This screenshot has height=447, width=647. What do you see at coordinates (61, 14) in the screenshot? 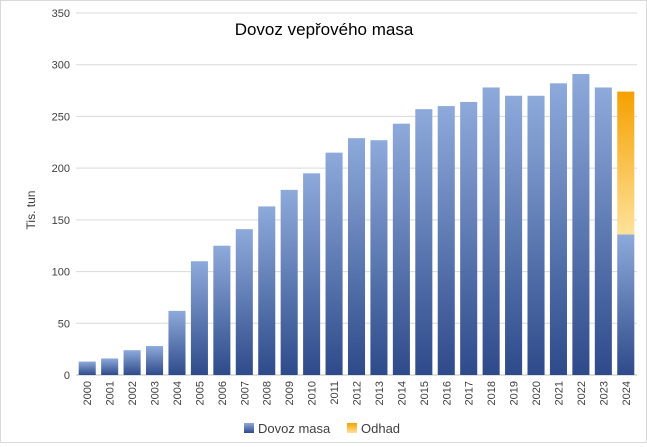
I see `y-tick-label: 350` at bounding box center [61, 14].